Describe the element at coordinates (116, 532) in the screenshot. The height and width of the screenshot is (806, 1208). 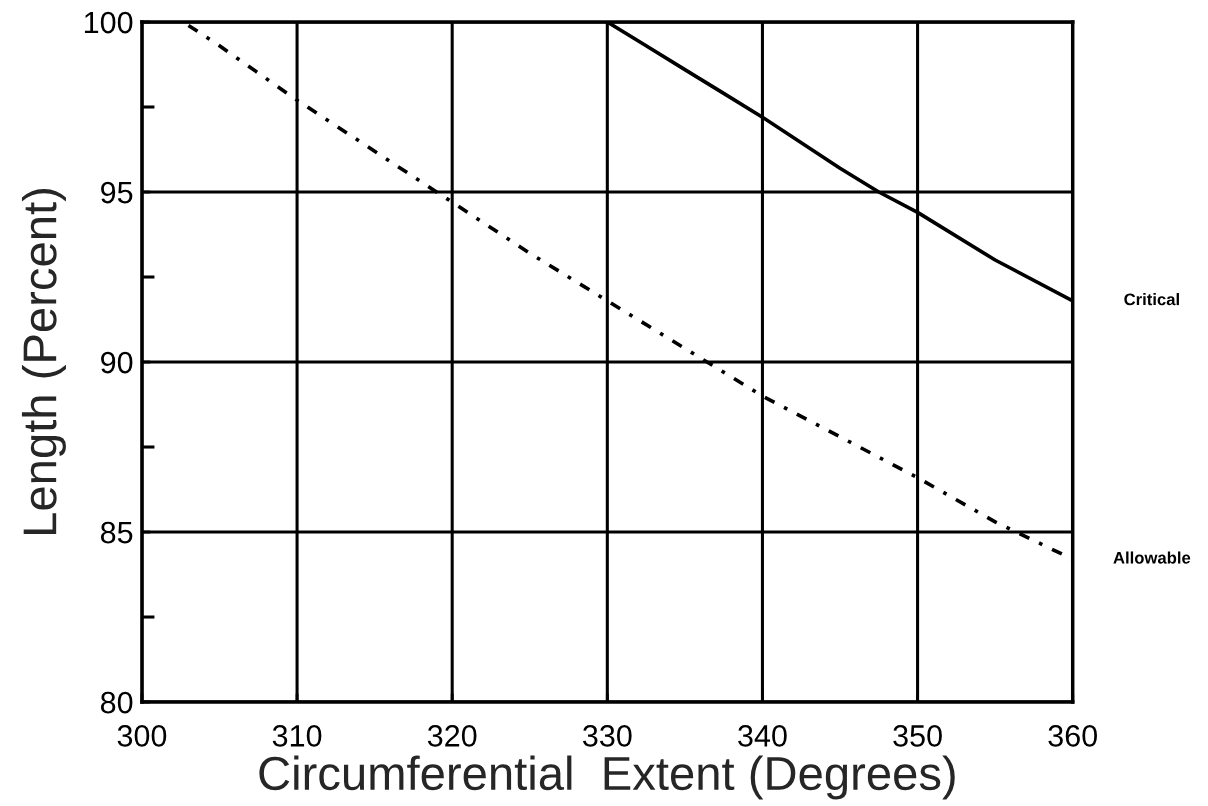
I see `y-tick-label: 85` at that location.